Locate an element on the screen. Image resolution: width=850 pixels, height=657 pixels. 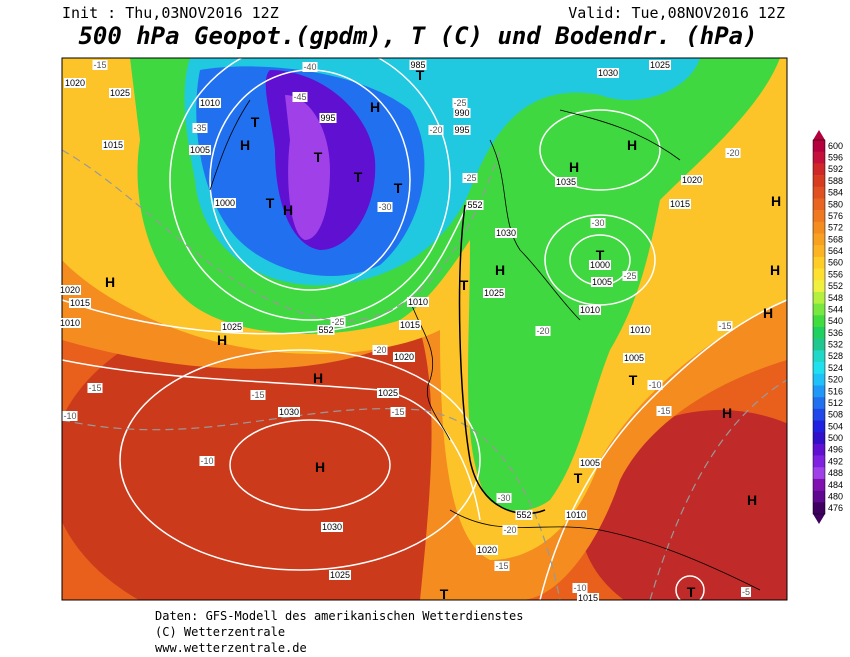
colorbar-tick-label: 568 is located at coordinates (835, 239).